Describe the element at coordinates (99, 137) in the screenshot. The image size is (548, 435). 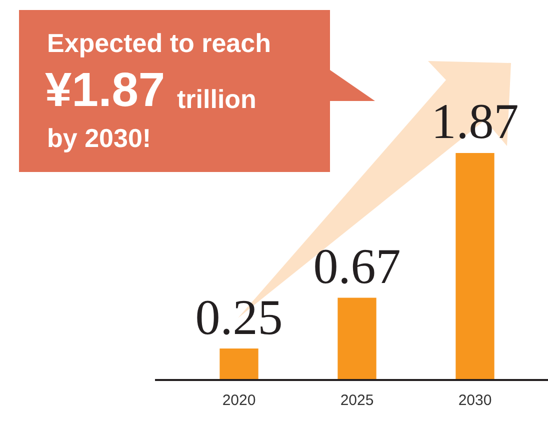
I see `text: by 2030!` at that location.